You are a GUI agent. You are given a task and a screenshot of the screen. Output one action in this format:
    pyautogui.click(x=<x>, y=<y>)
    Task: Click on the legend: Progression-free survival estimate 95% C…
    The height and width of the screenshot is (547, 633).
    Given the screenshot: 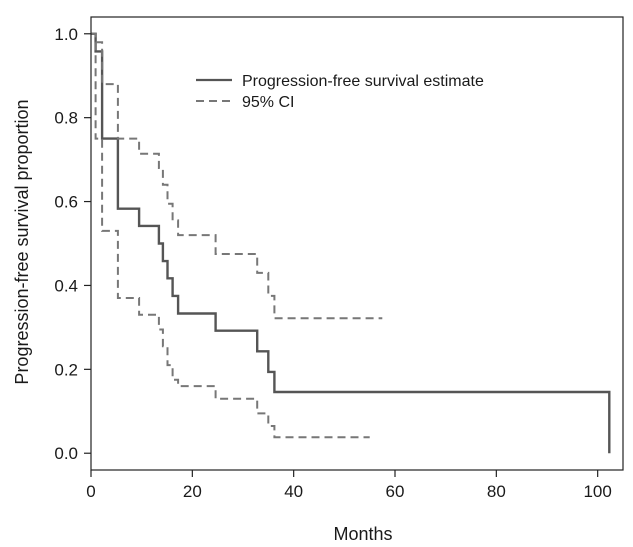 What is the action you would take?
    pyautogui.click(x=340, y=92)
    